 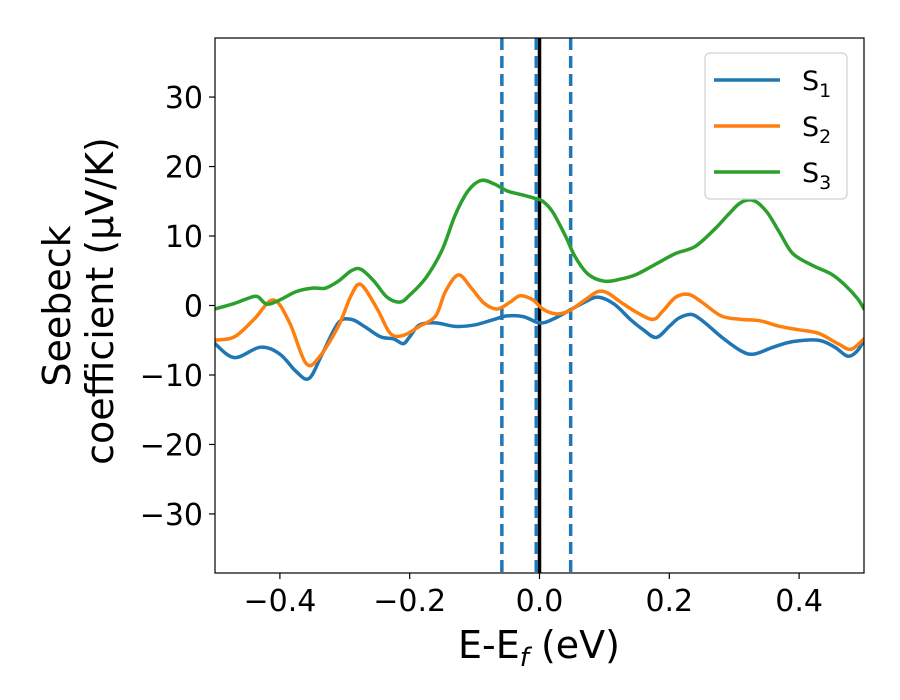 What do you see at coordinates (409, 601) in the screenshot?
I see `x-tick-label: −0.2` at bounding box center [409, 601].